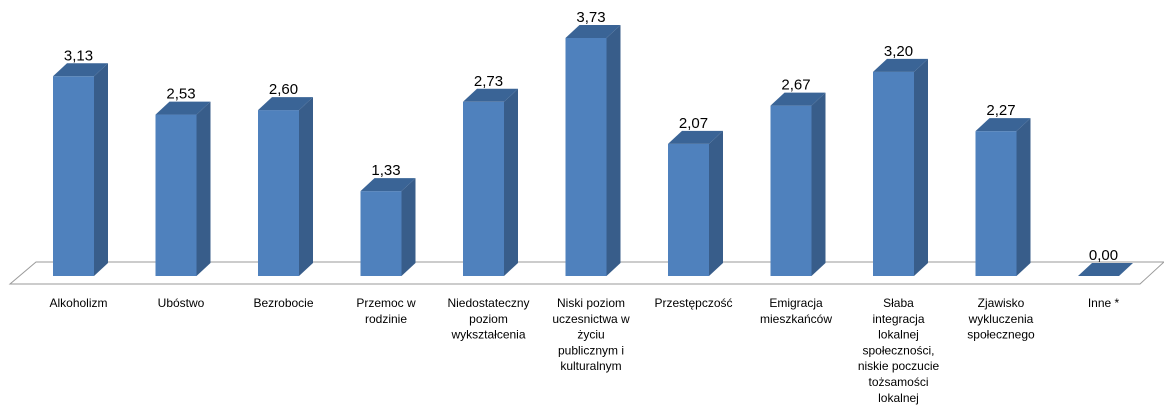 This screenshot has height=420, width=1164. I want to click on category-label: Przestępczość, so click(693, 303).